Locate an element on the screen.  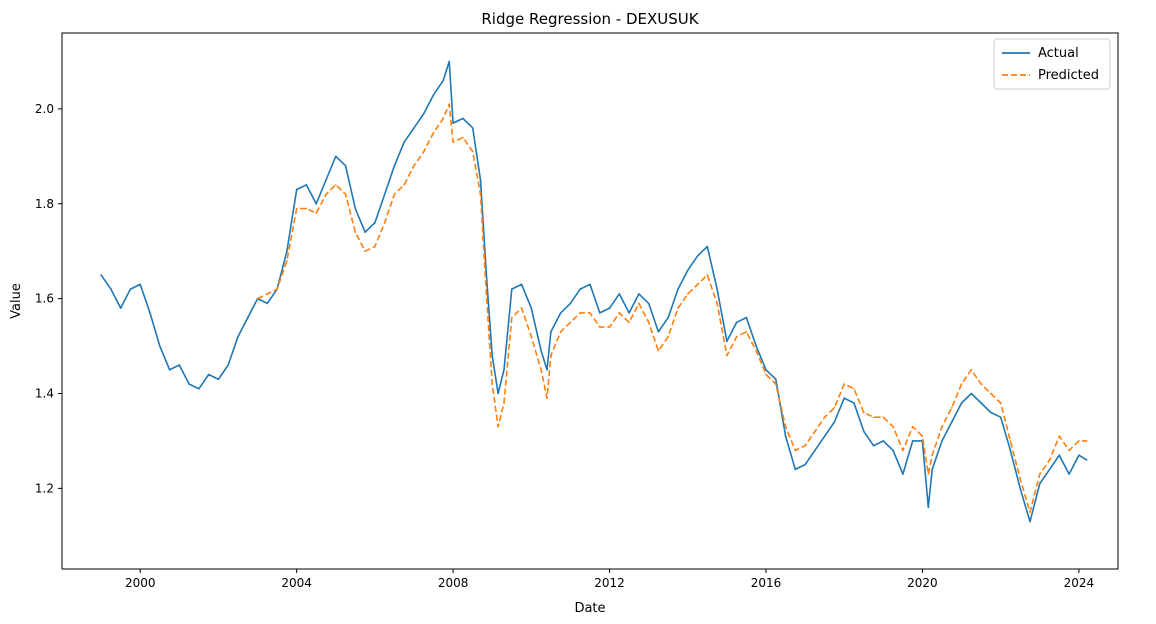
y-tick-label: 2.0 is located at coordinates (44, 109).